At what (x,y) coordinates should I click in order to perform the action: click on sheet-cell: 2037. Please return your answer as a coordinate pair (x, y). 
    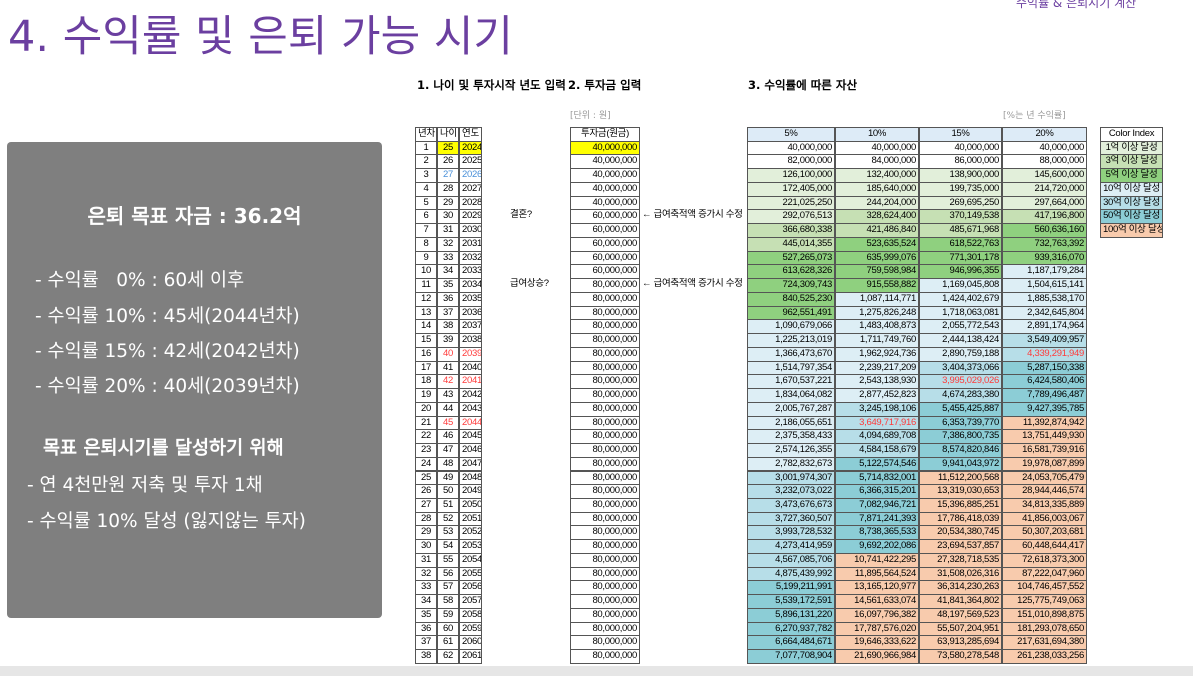
    Looking at the image, I should click on (470, 327).